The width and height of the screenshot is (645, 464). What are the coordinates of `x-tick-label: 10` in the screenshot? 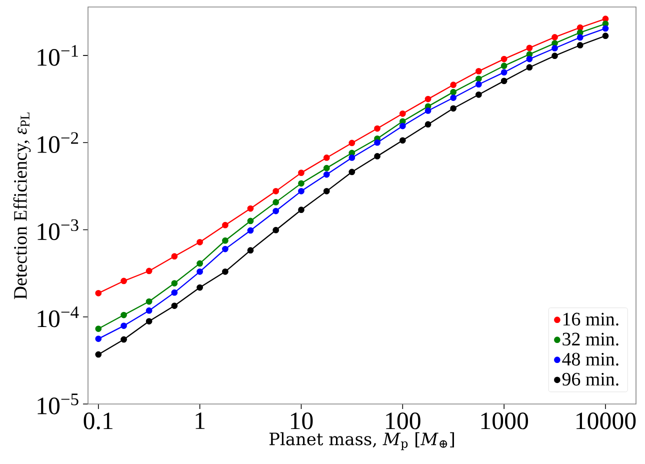 It's located at (301, 421).